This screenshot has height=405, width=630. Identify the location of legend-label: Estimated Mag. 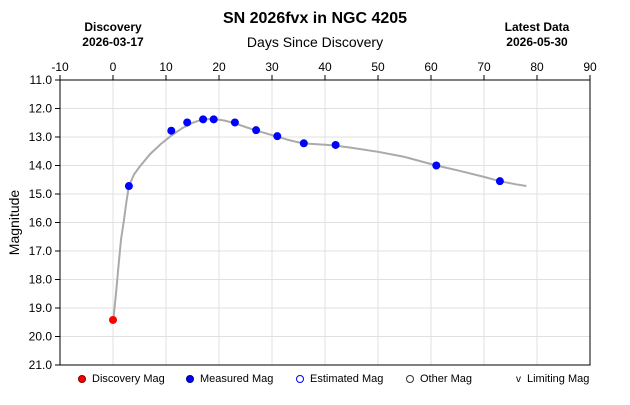
(347, 379).